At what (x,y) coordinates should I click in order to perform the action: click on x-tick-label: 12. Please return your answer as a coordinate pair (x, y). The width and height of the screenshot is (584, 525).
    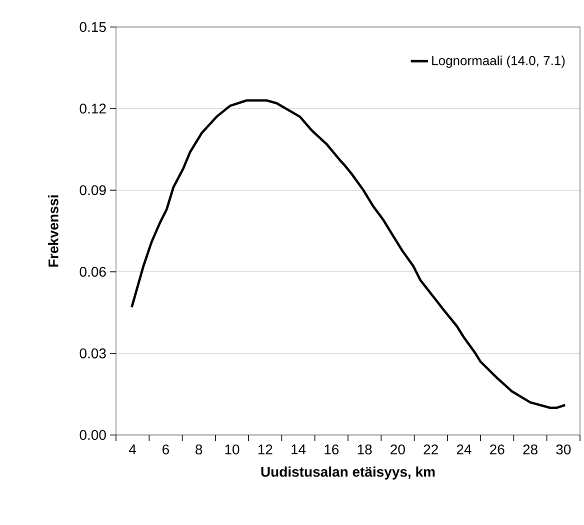
    Looking at the image, I should click on (265, 449).